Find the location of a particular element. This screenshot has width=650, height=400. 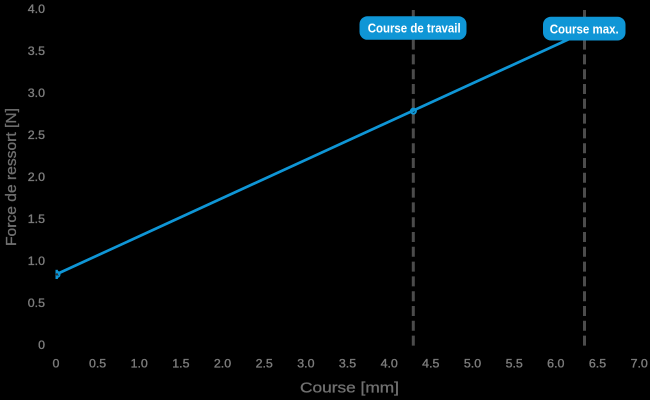

svg-text: 7.0 is located at coordinates (639, 364).